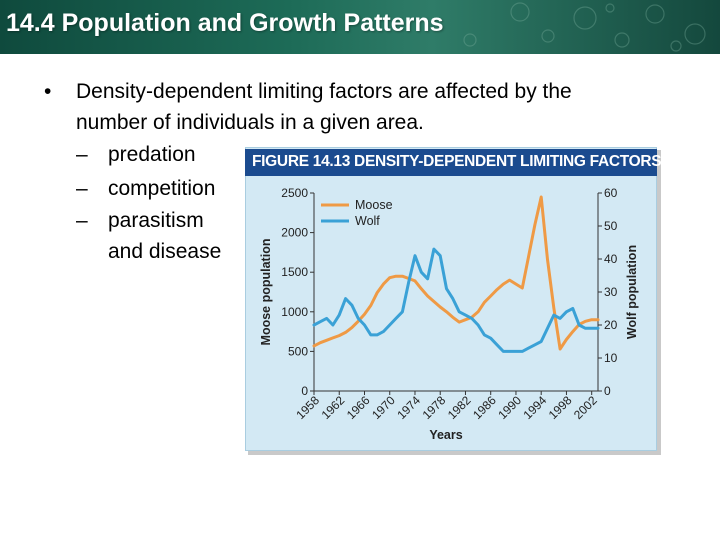  I want to click on y-tick-label: 0, so click(304, 391).